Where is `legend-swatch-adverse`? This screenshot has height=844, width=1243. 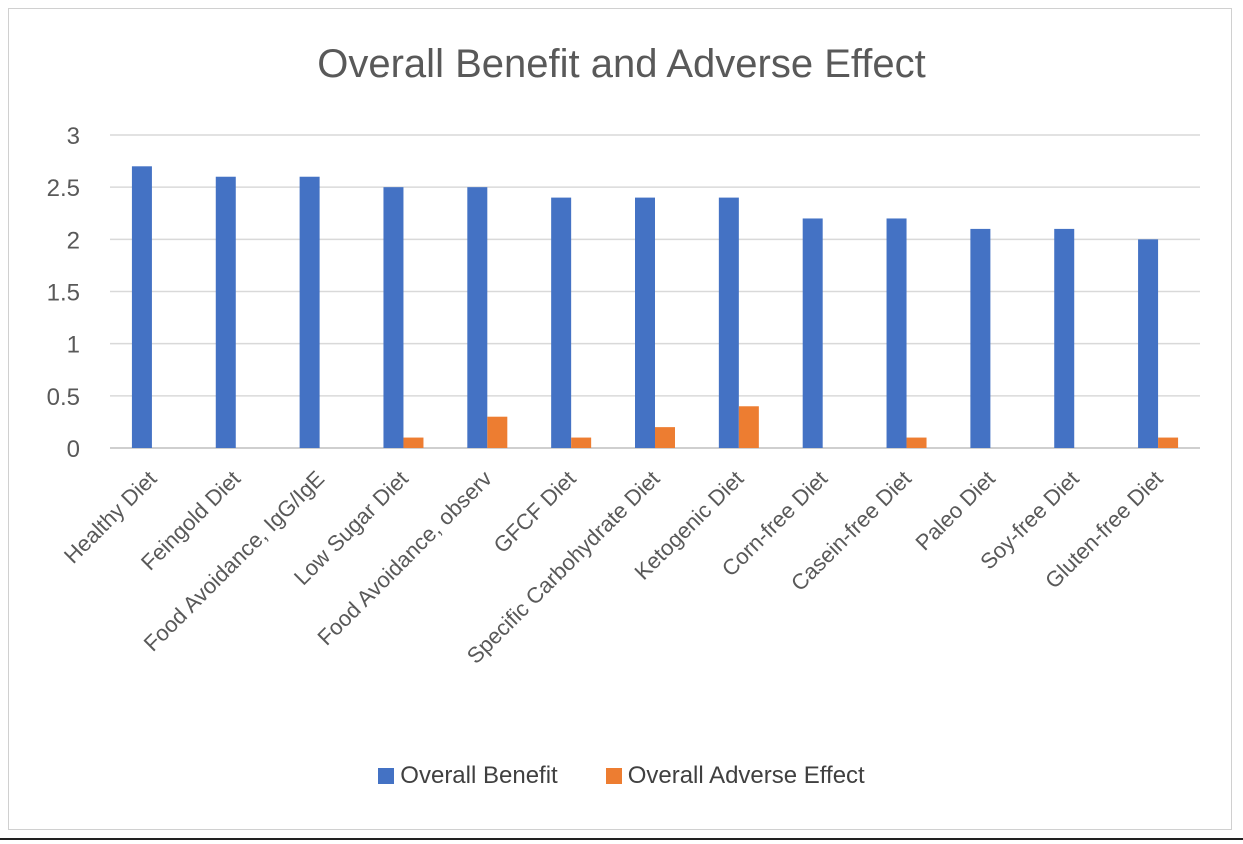 legend-swatch-adverse is located at coordinates (613, 776).